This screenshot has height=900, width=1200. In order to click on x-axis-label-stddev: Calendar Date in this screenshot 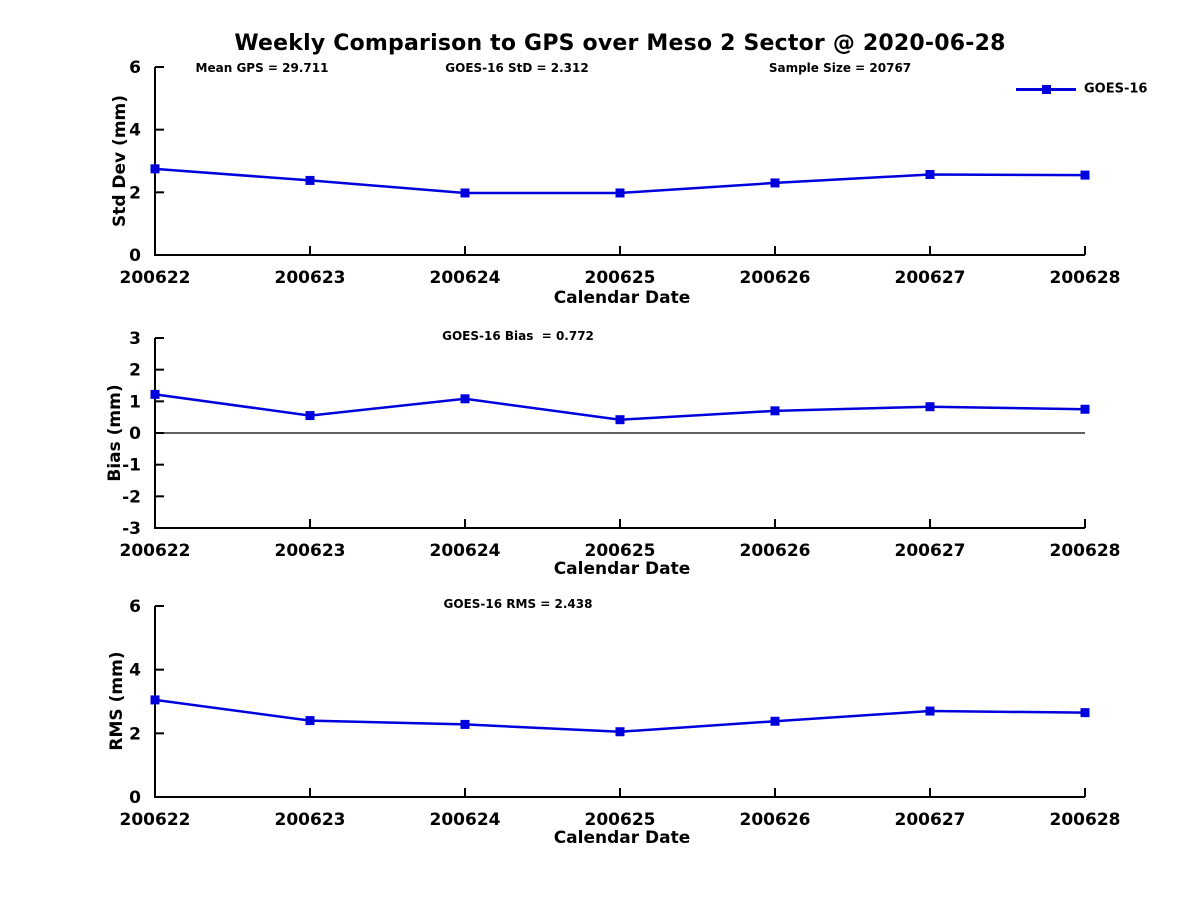, I will do `click(622, 298)`.